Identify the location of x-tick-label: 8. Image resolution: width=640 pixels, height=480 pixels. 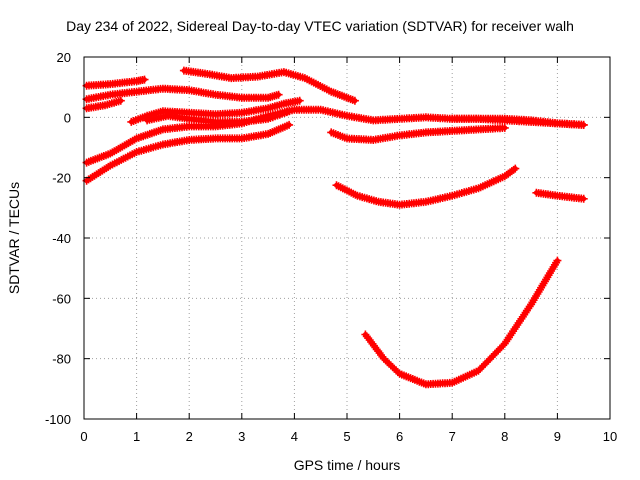
(504, 436).